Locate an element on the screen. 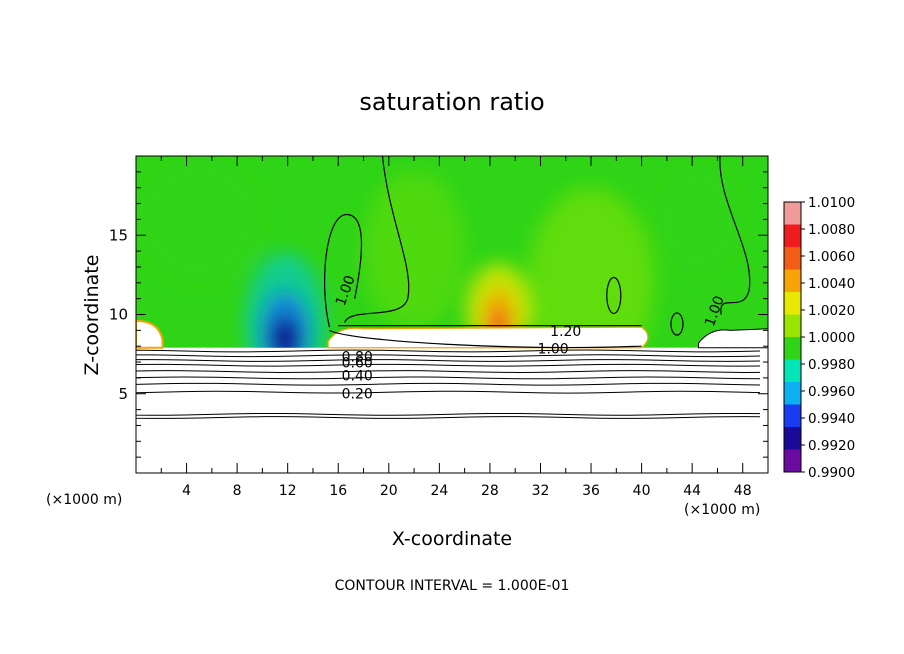 The width and height of the screenshot is (904, 654). x-tick-label: 24 is located at coordinates (439, 491).